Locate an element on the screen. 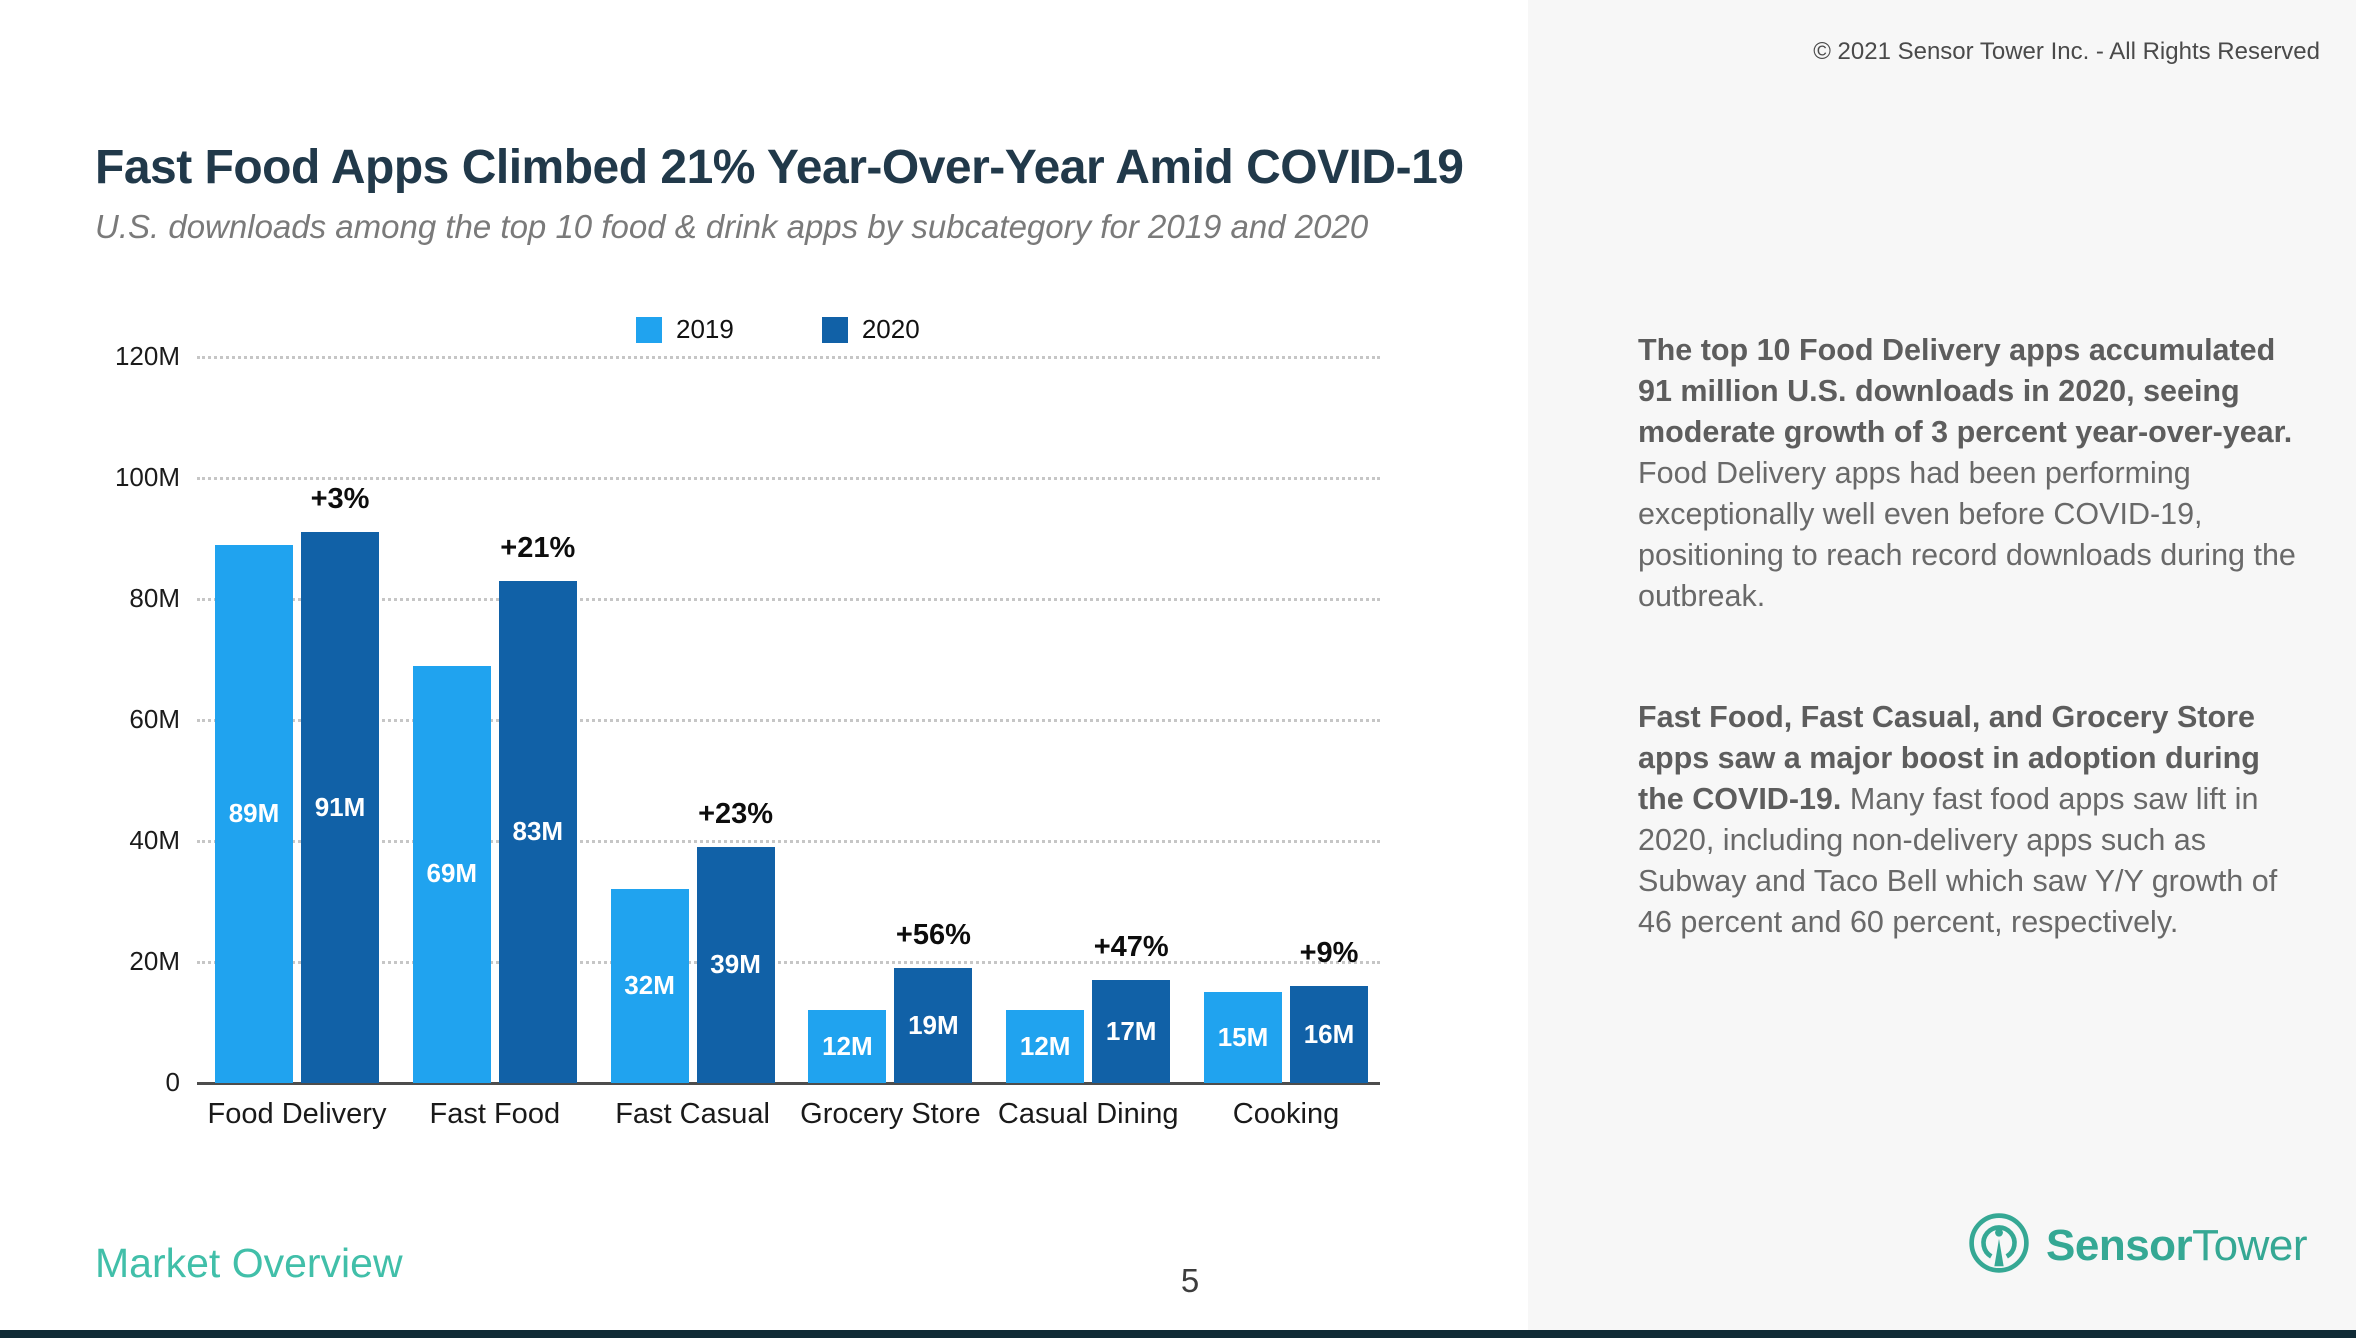 The image size is (2356, 1338). bar-2019-cooking is located at coordinates (1243, 1037).